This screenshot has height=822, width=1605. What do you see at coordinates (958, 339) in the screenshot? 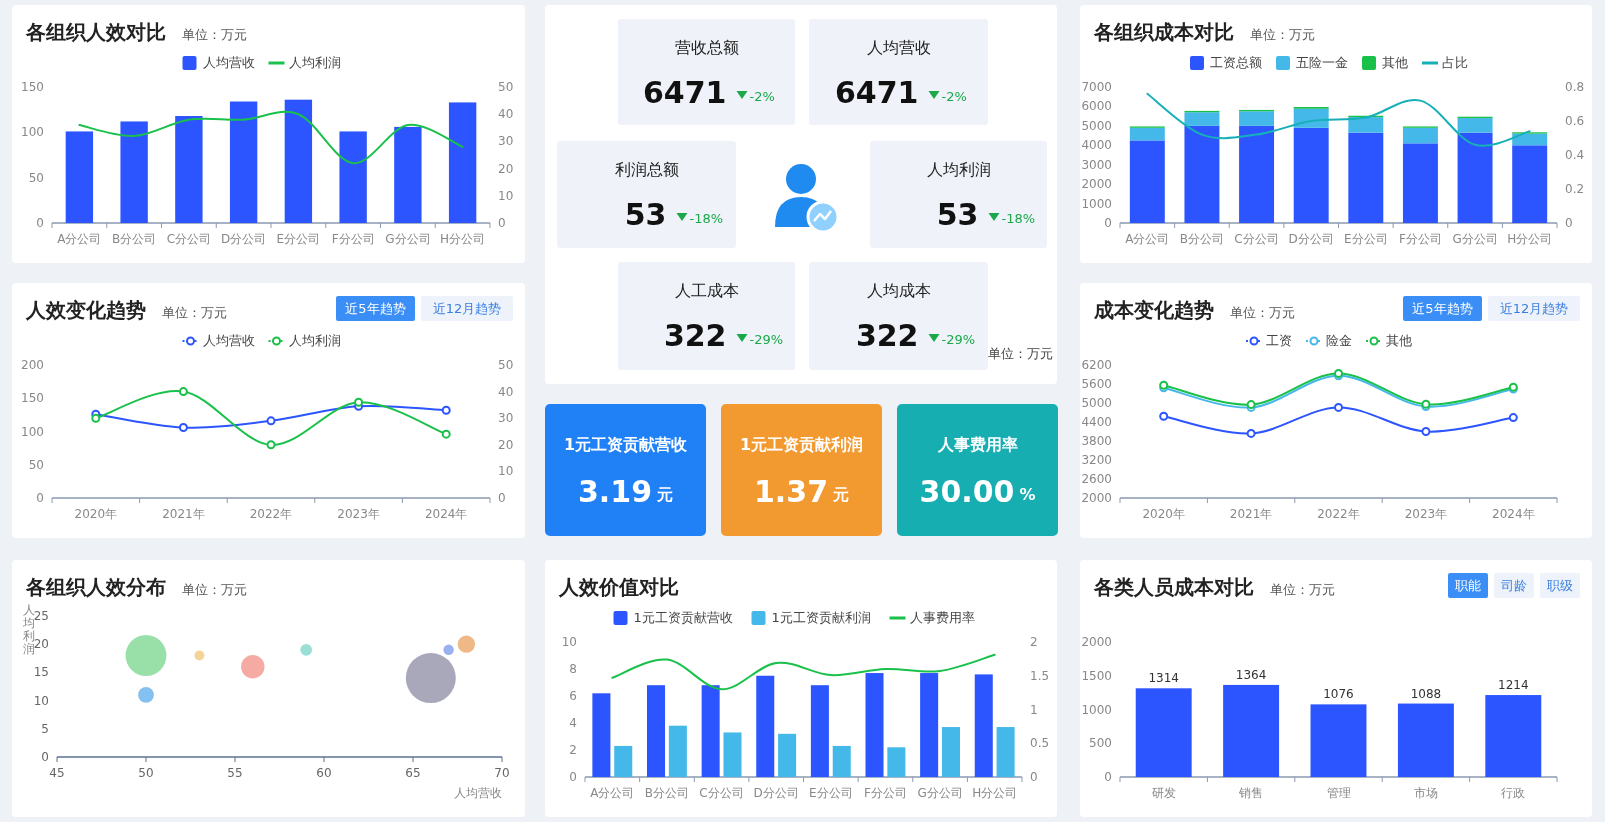
I see `text: -29%` at bounding box center [958, 339].